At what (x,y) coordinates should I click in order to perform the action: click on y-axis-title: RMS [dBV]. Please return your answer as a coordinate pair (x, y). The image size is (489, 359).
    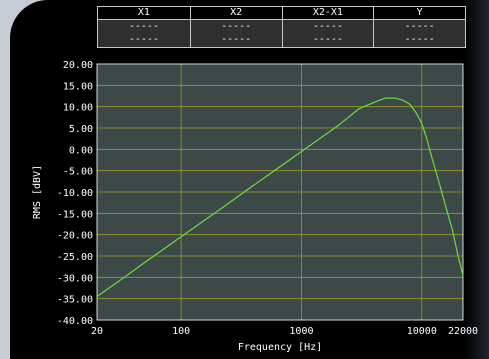
    Looking at the image, I should click on (37, 192).